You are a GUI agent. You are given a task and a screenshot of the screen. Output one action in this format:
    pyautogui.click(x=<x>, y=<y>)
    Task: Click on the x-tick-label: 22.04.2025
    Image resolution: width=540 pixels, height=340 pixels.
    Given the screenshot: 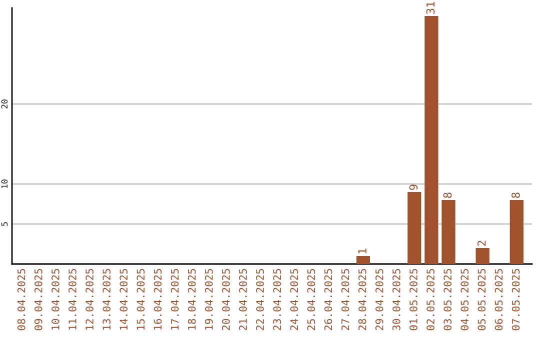 What is the action you would take?
    pyautogui.click(x=260, y=299)
    